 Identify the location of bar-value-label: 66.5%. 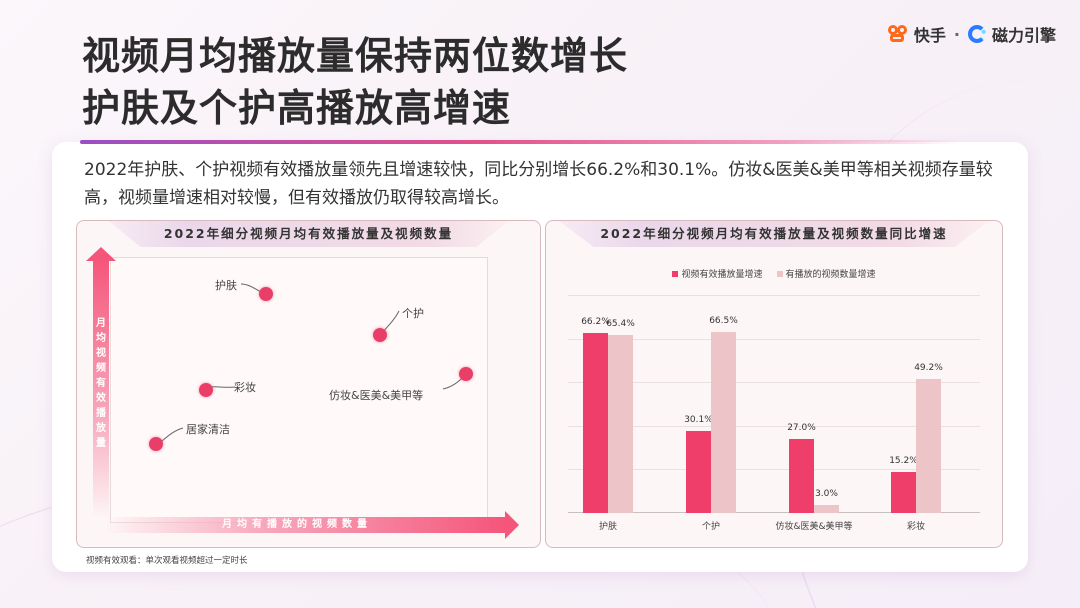
(723, 320).